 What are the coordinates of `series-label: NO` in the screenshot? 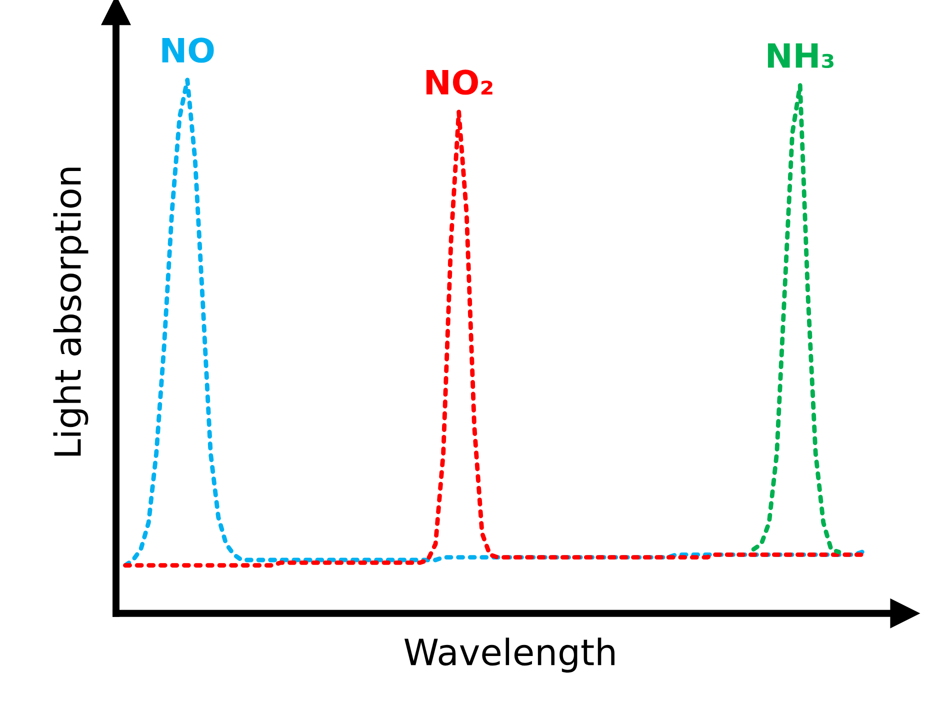 It's located at (188, 50).